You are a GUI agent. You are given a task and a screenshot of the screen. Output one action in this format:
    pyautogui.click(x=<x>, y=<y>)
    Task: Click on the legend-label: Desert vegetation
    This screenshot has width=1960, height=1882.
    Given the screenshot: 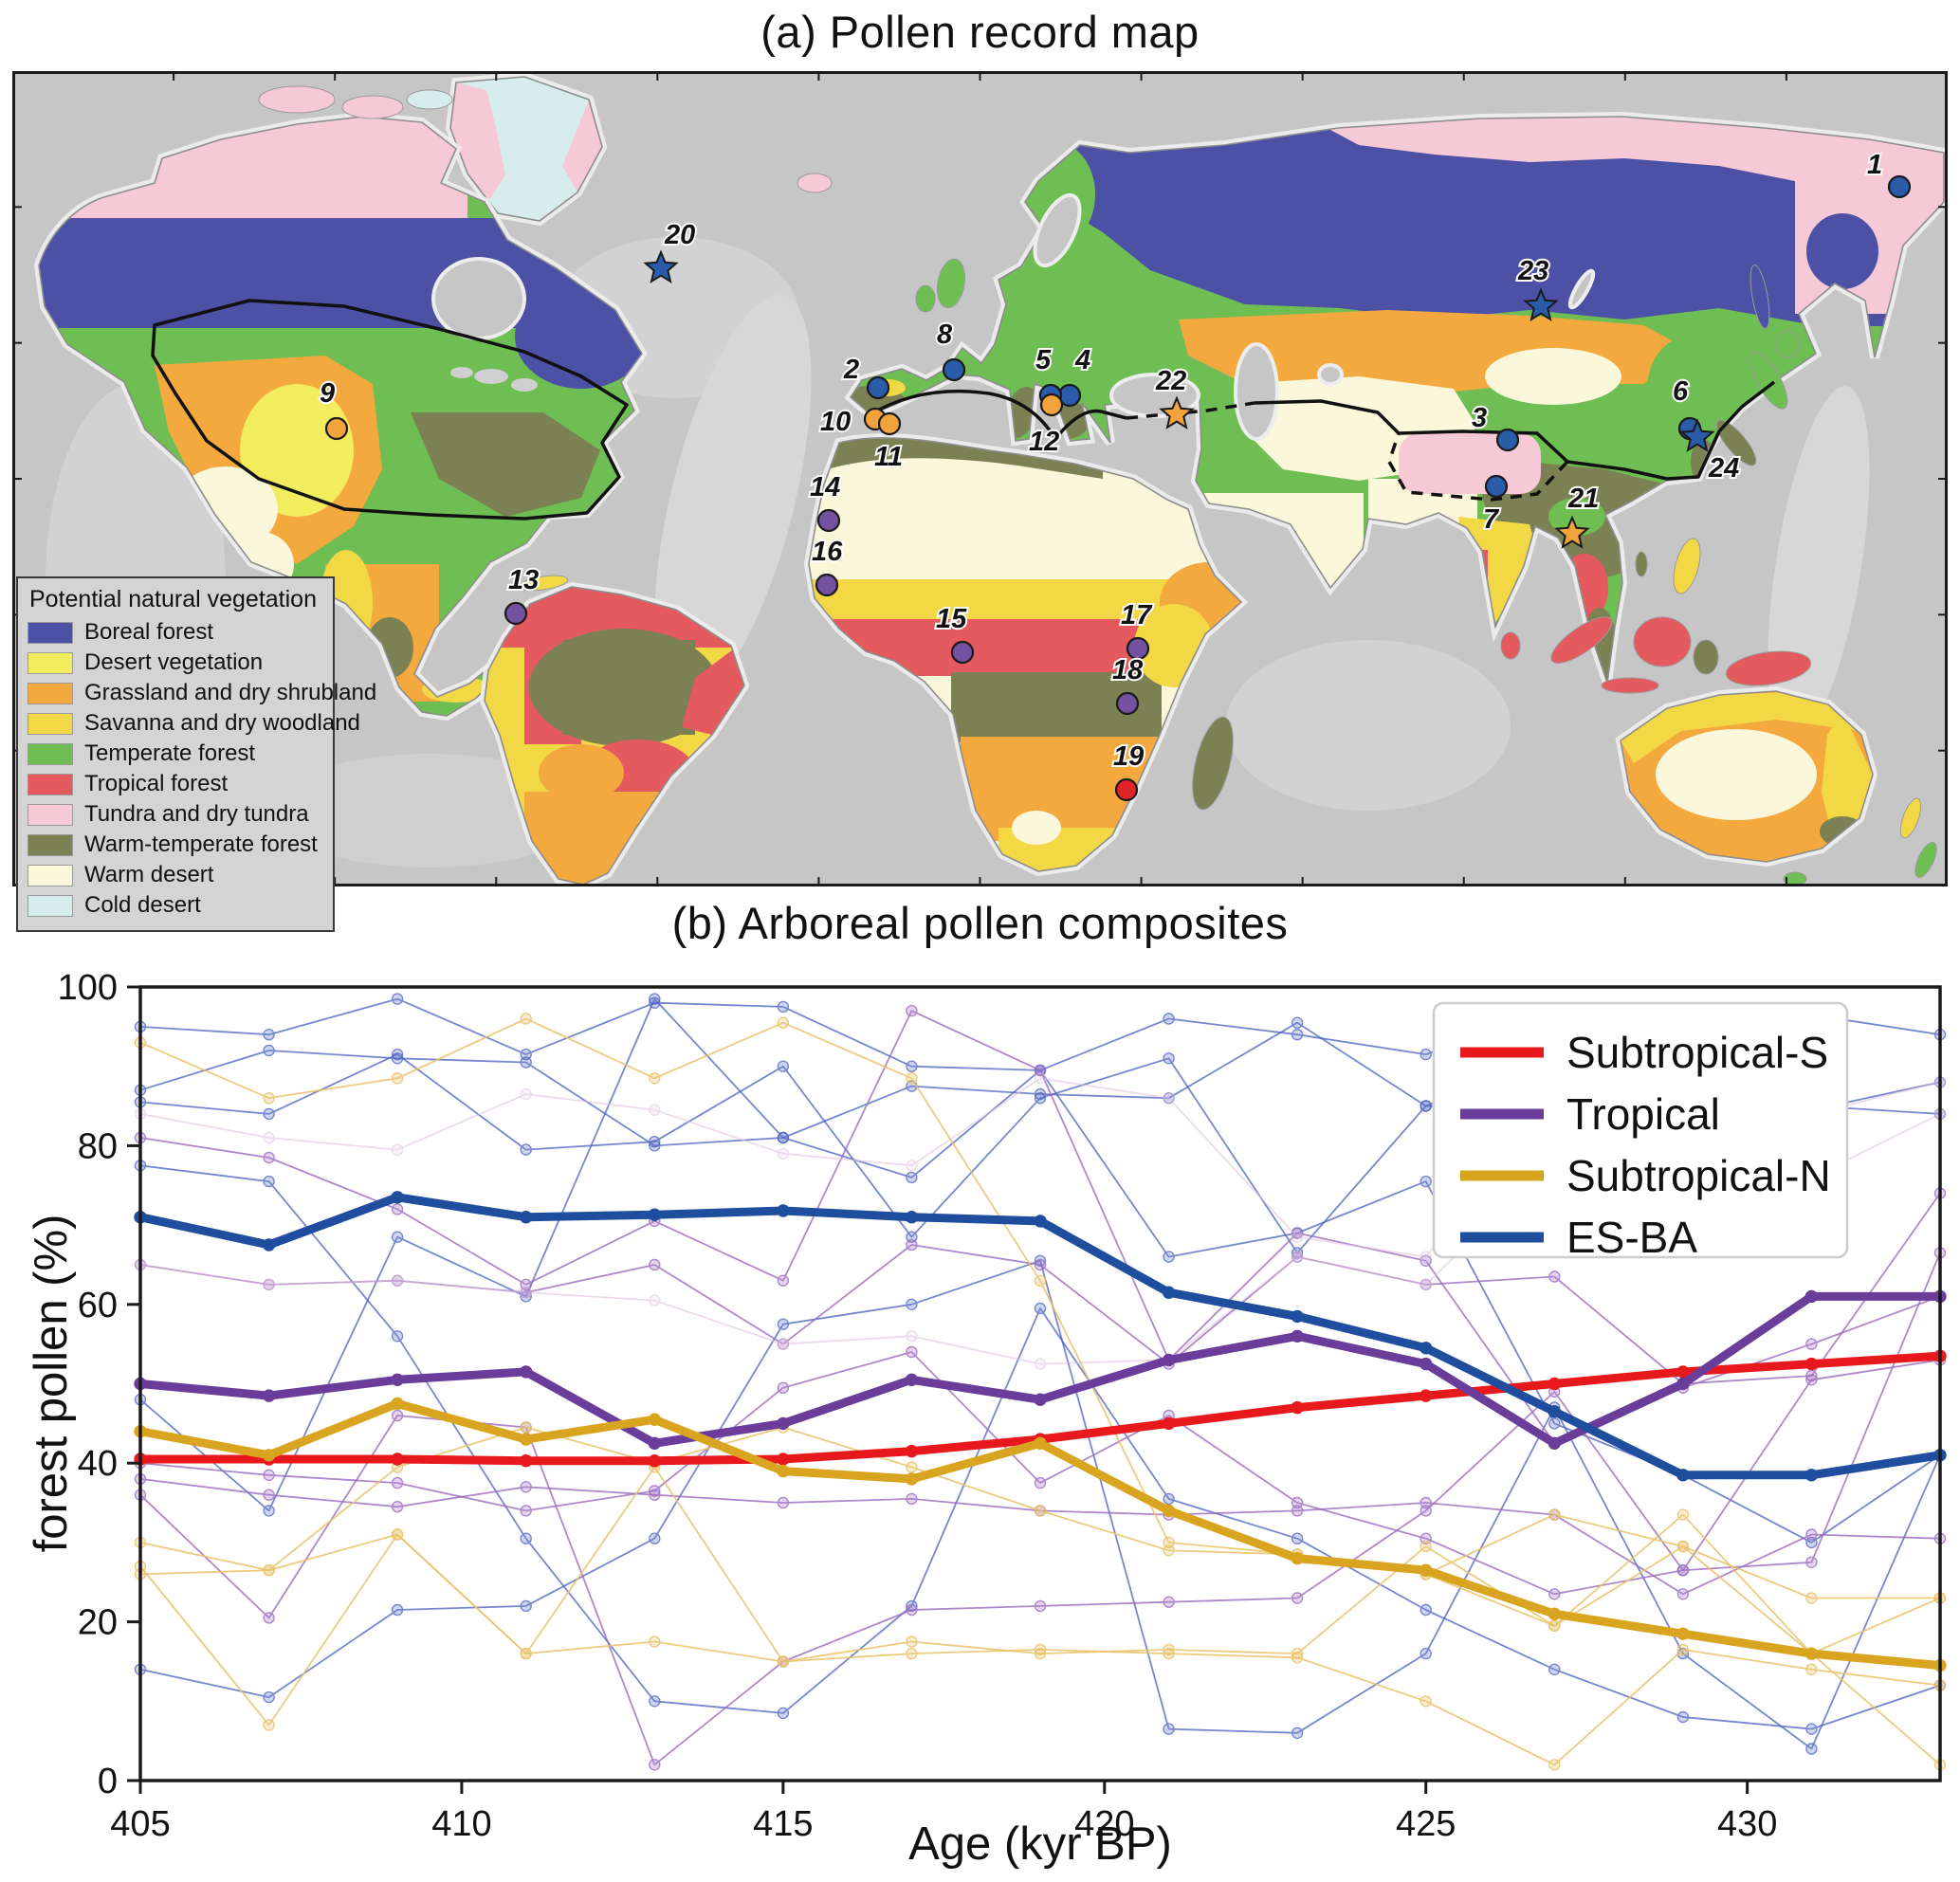 What is the action you would take?
    pyautogui.click(x=174, y=662)
    